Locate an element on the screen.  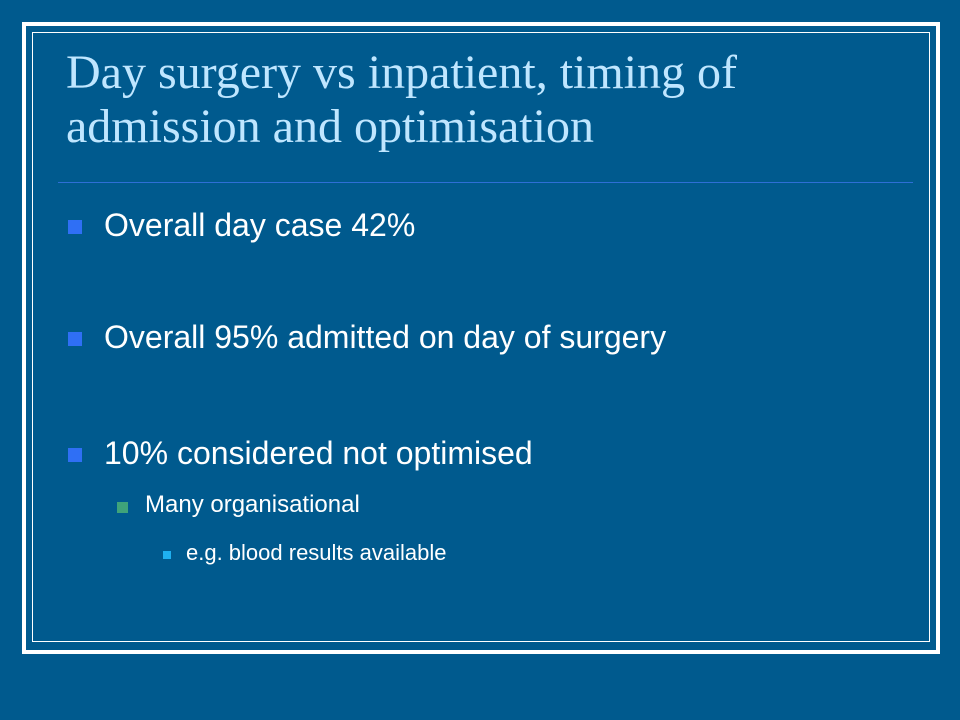
title-divider is located at coordinates (485, 182).